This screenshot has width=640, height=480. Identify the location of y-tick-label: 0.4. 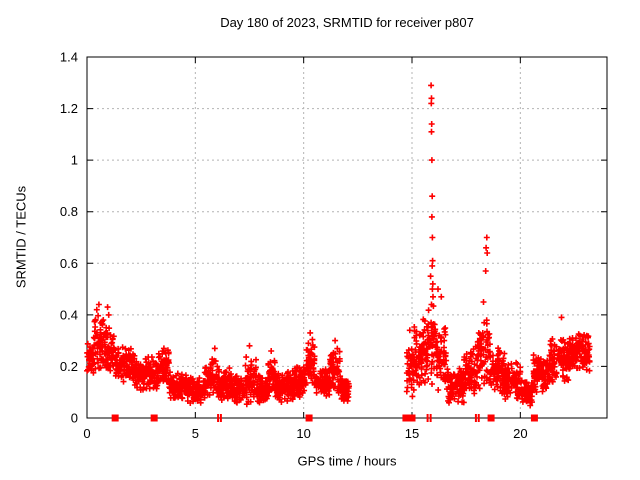
(69, 314).